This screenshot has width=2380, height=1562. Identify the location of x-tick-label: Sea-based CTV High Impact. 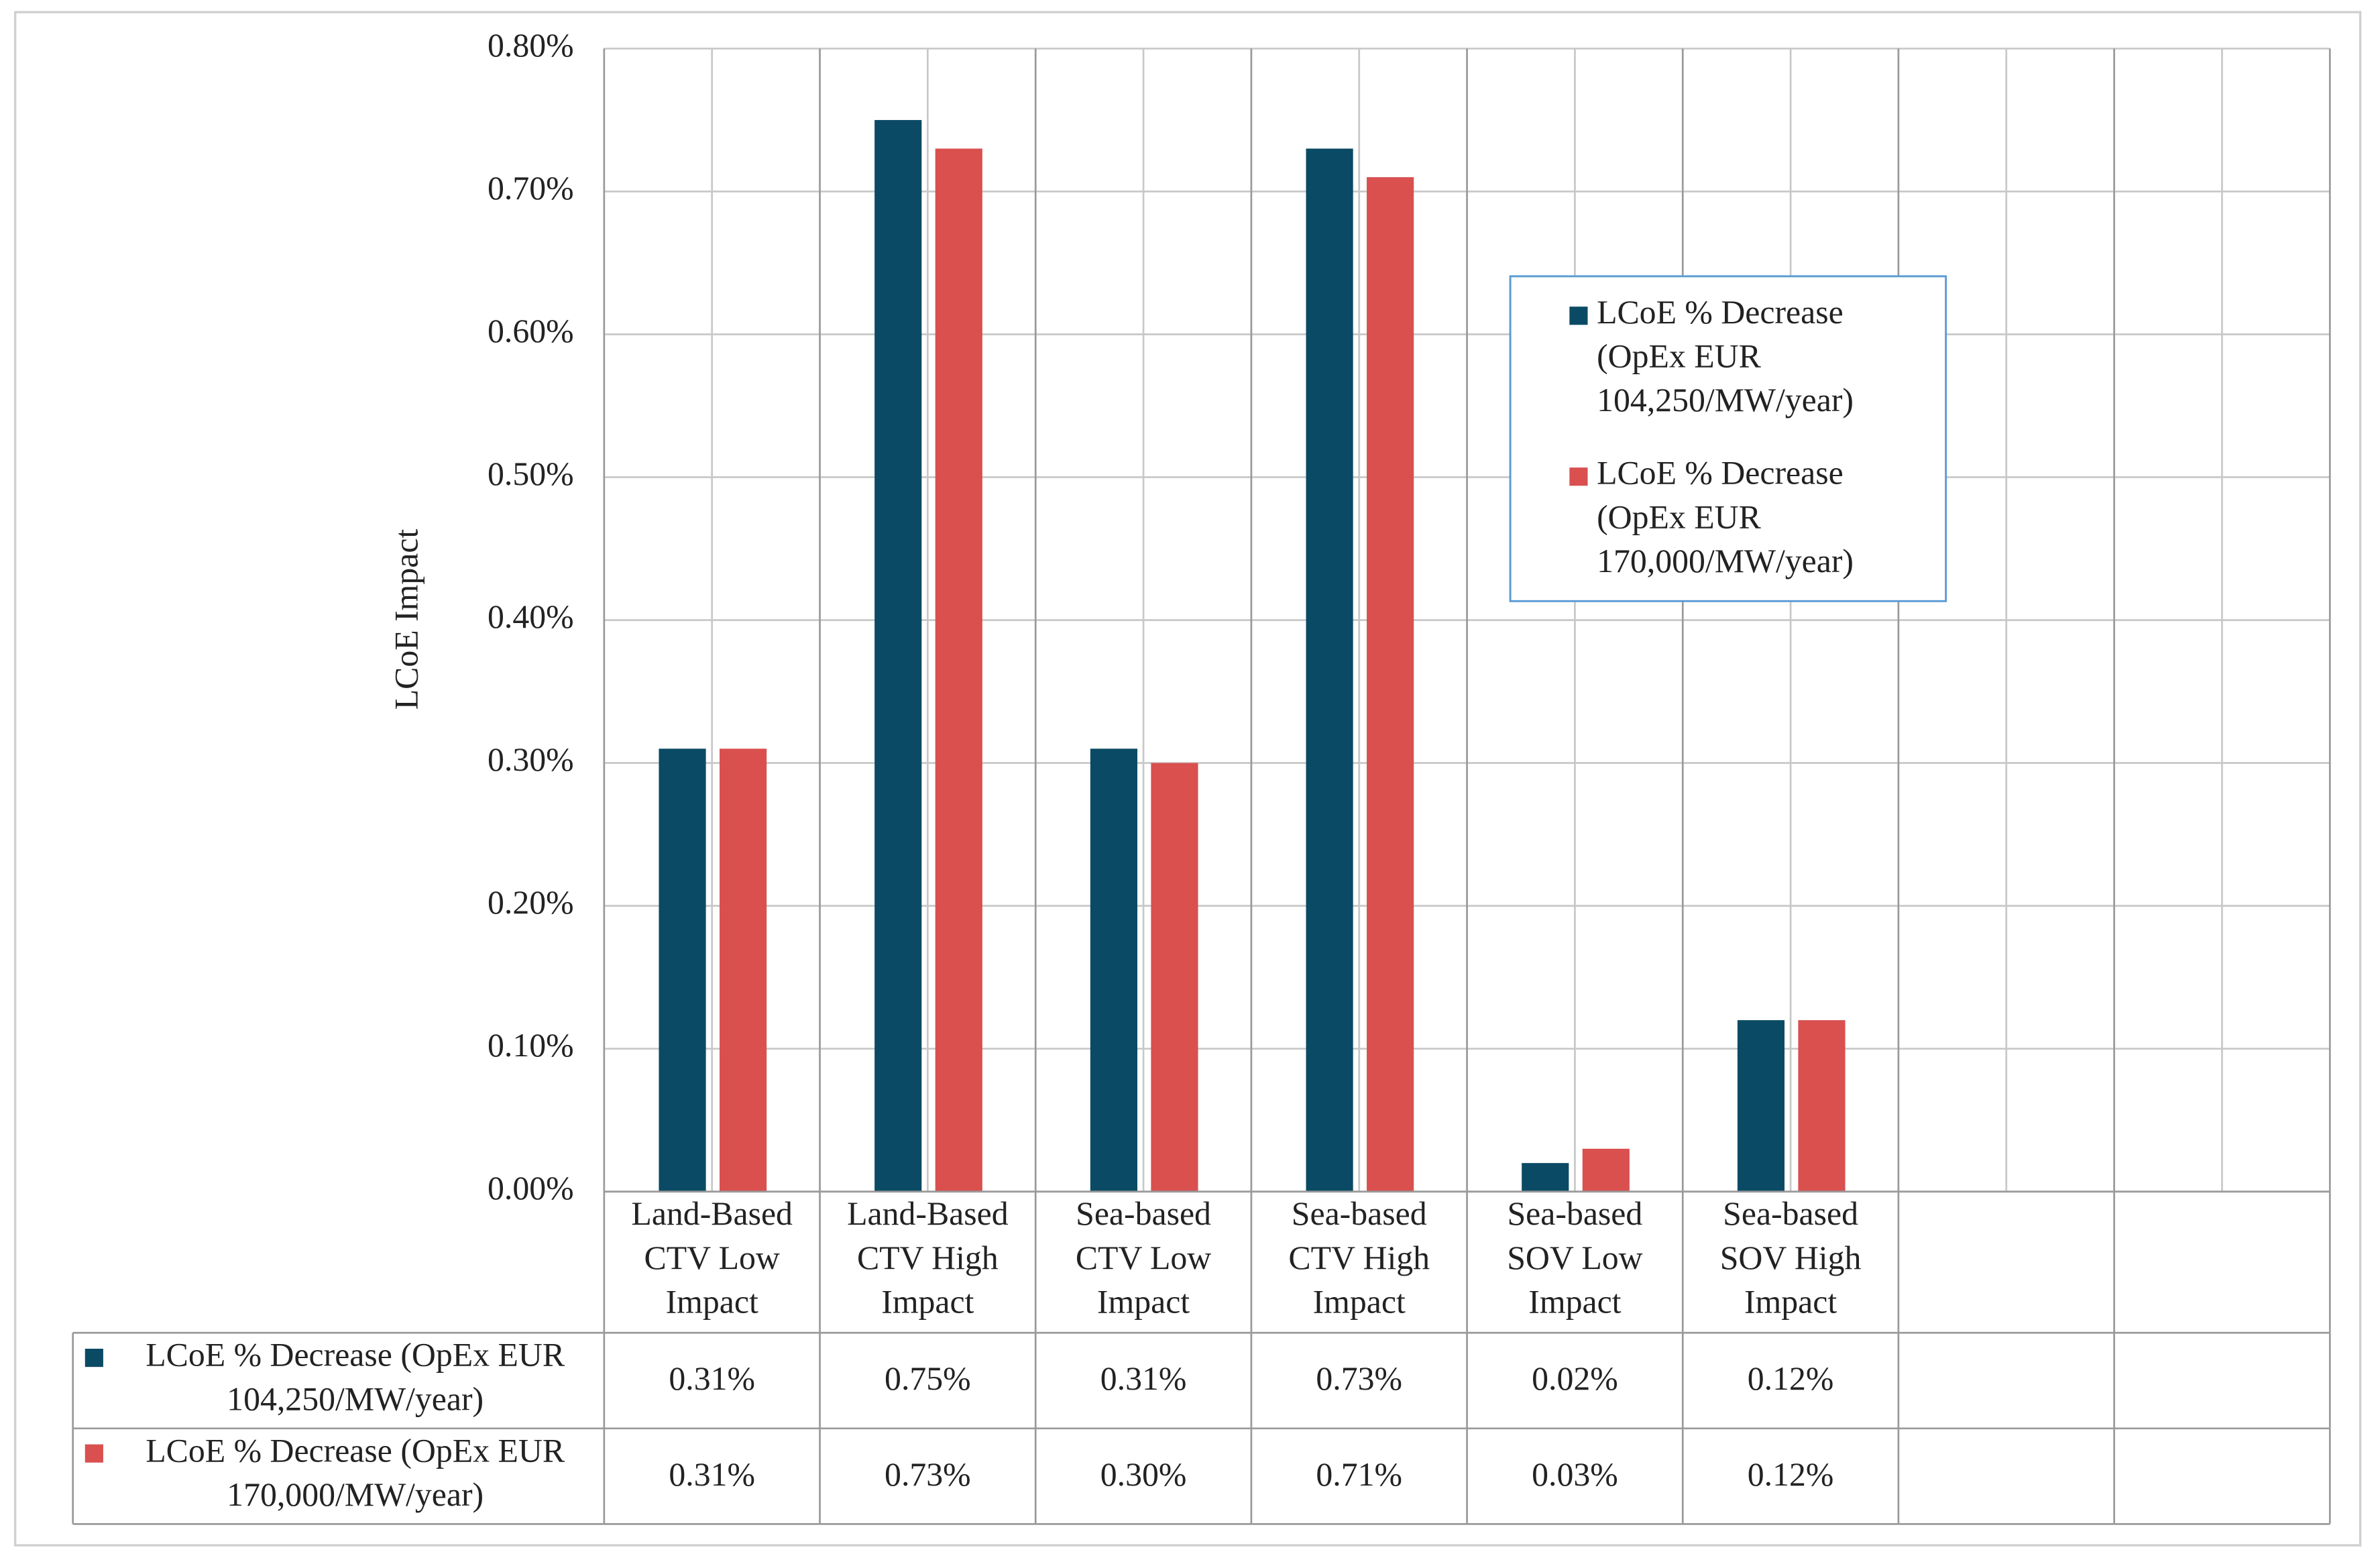
(1359, 1258).